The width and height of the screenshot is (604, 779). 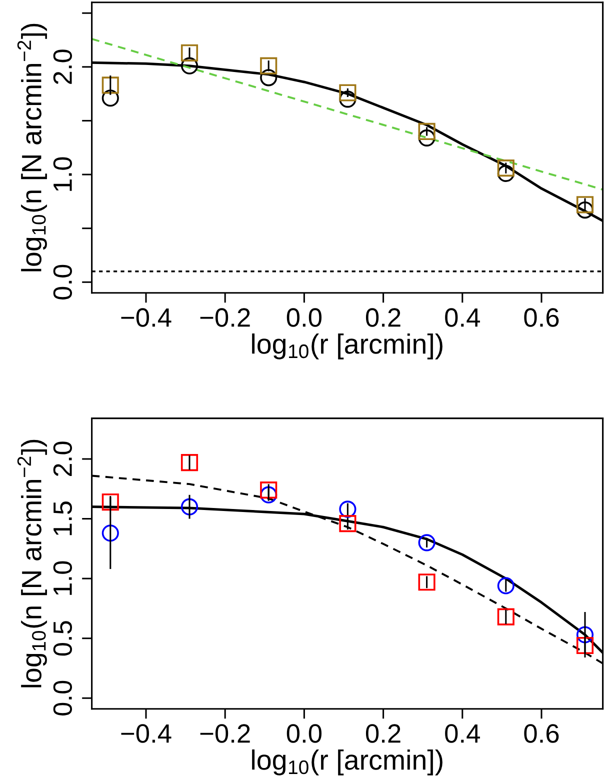 What do you see at coordinates (62, 638) in the screenshot?
I see `y-tick-label: 0.5` at bounding box center [62, 638].